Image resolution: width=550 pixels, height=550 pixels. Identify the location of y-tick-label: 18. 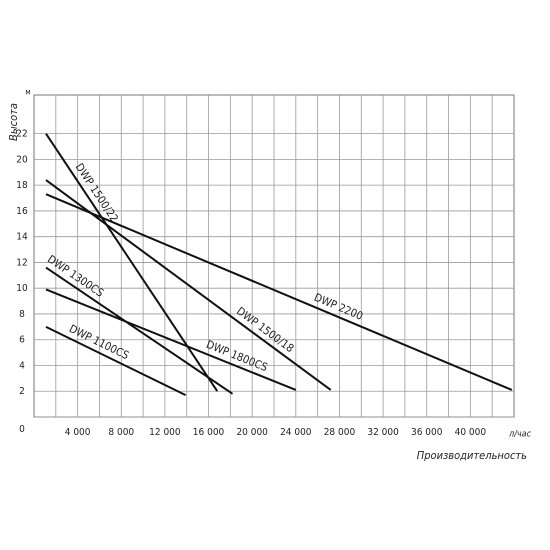
(22, 185).